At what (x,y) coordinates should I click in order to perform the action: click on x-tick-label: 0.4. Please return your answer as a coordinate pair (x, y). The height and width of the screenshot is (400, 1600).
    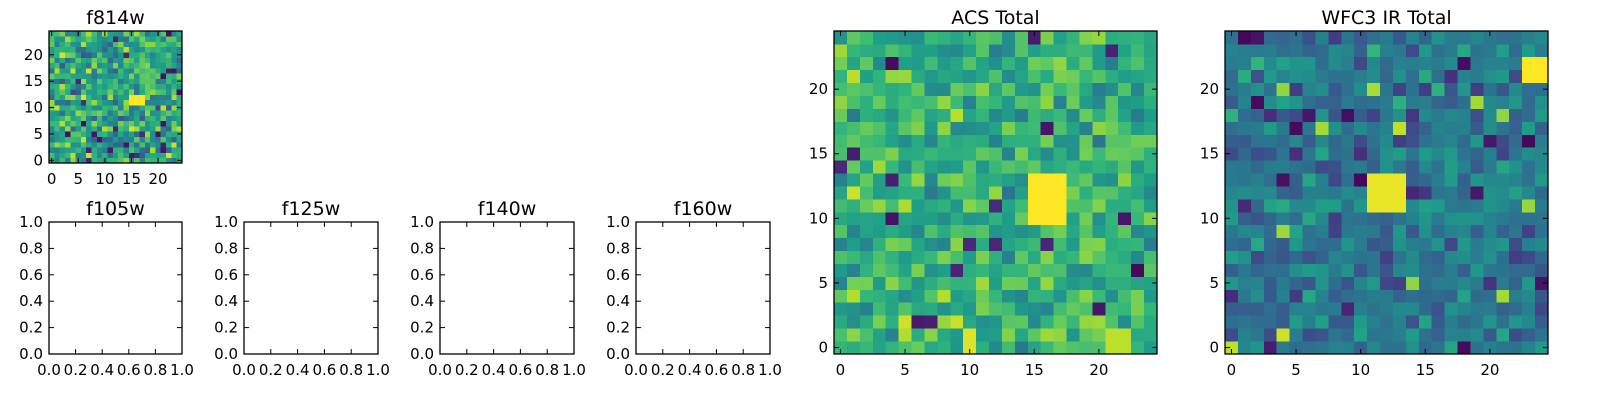
    Looking at the image, I should click on (494, 370).